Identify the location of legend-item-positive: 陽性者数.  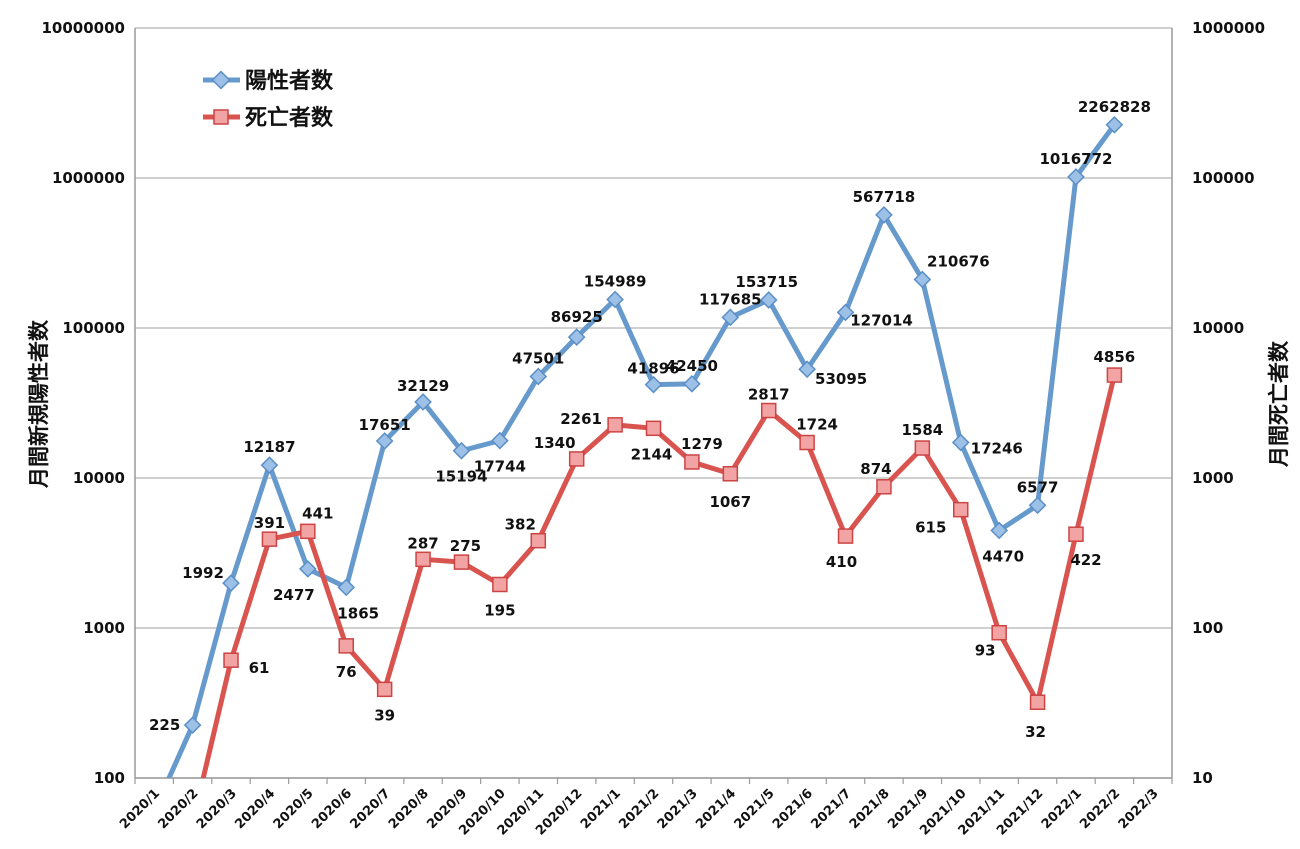
(268, 81).